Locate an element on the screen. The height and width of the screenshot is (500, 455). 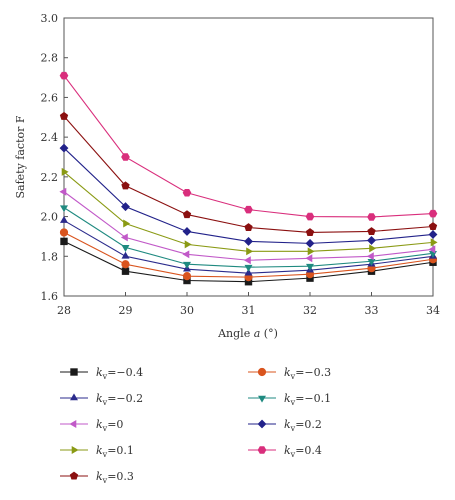
x-tick-label: 30 is located at coordinates (187, 310).